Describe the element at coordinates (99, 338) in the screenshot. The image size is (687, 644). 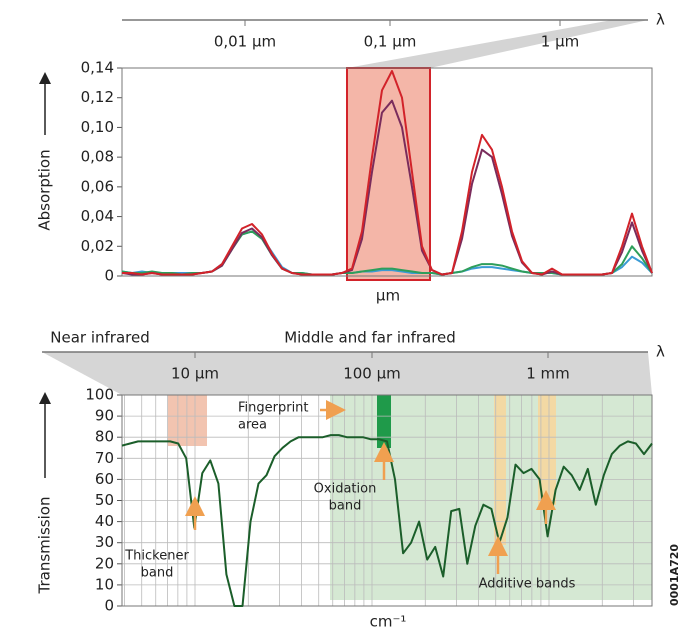
I see `region-label: Near infrared` at that location.